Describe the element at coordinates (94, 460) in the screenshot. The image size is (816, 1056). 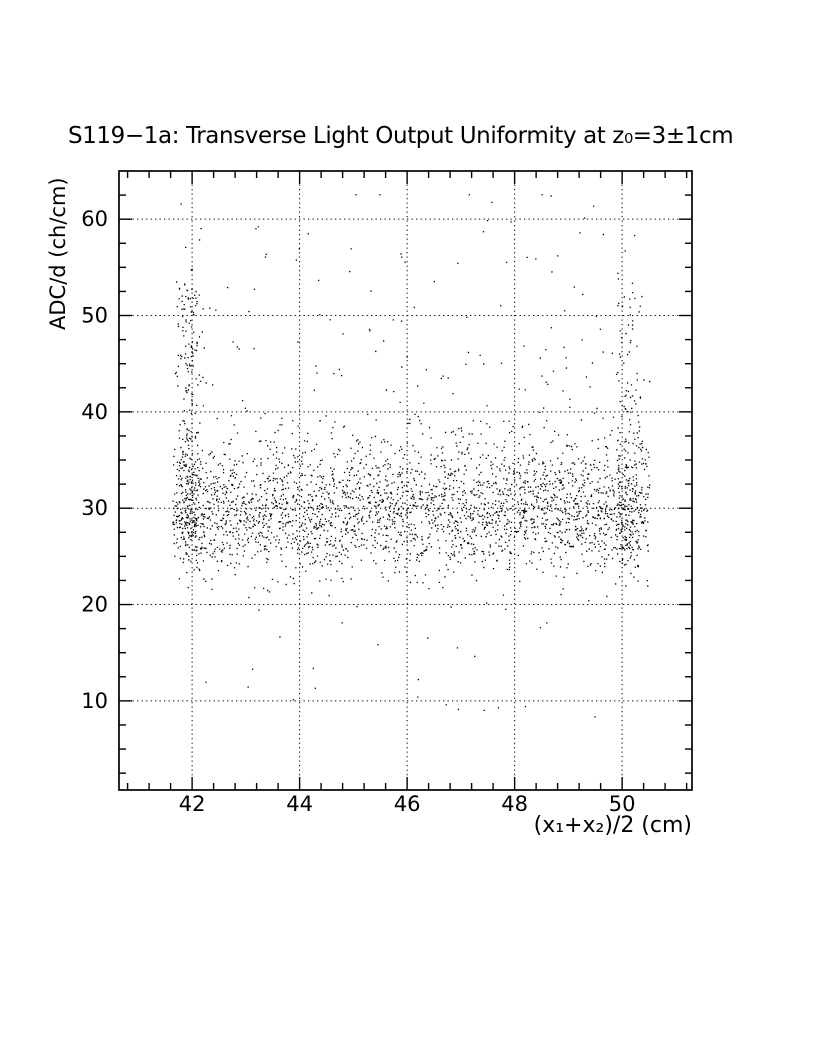
I see `y-tick-labels: 10 20 30 40 50 60` at that location.